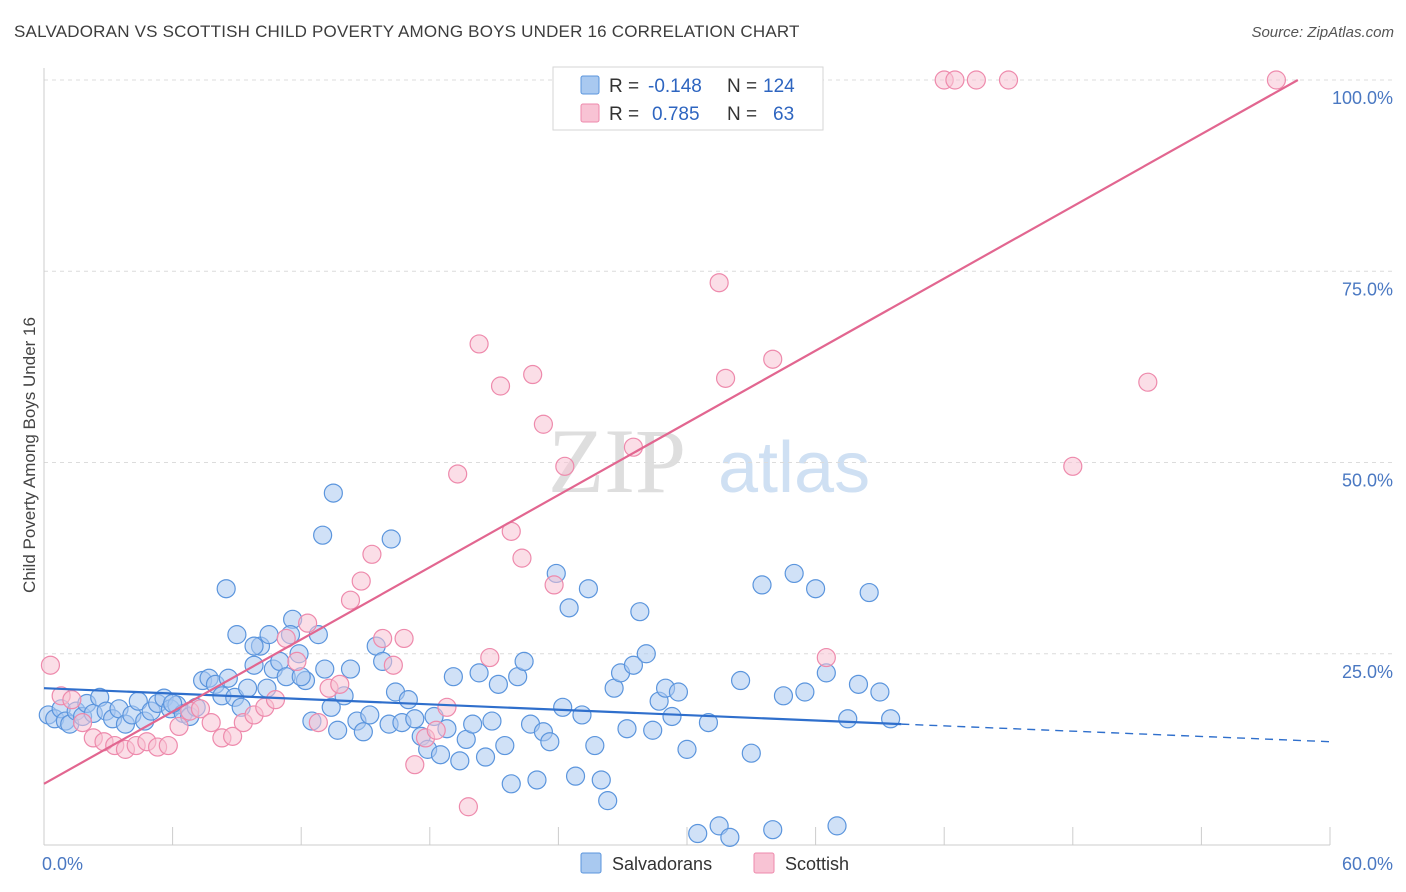 This screenshot has height=892, width=1406. I want to click on y-tick-label-25: 25.0%, so click(1367, 672).